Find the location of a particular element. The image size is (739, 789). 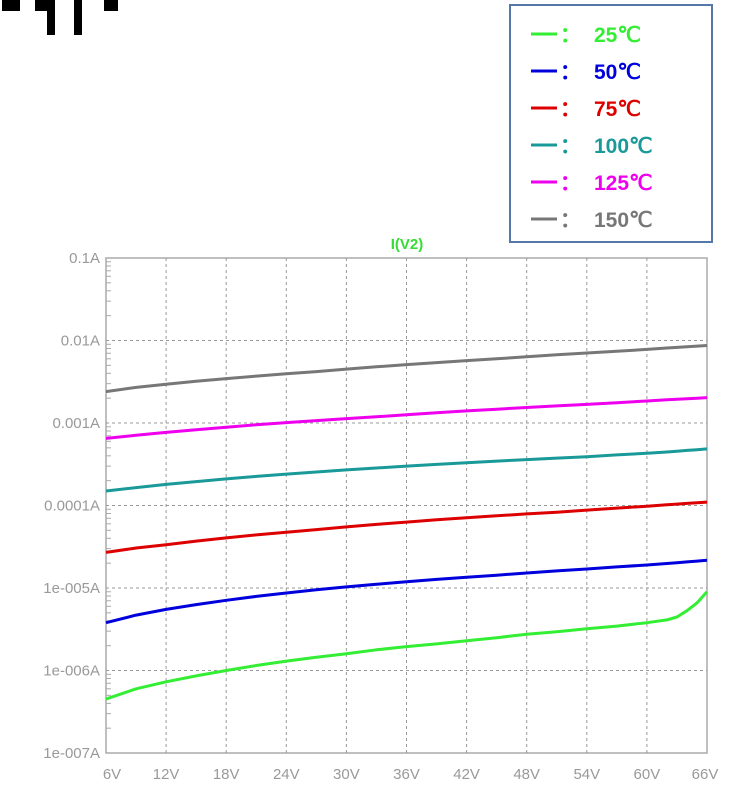

y-tick-label: 1e-007A is located at coordinates (71, 753).